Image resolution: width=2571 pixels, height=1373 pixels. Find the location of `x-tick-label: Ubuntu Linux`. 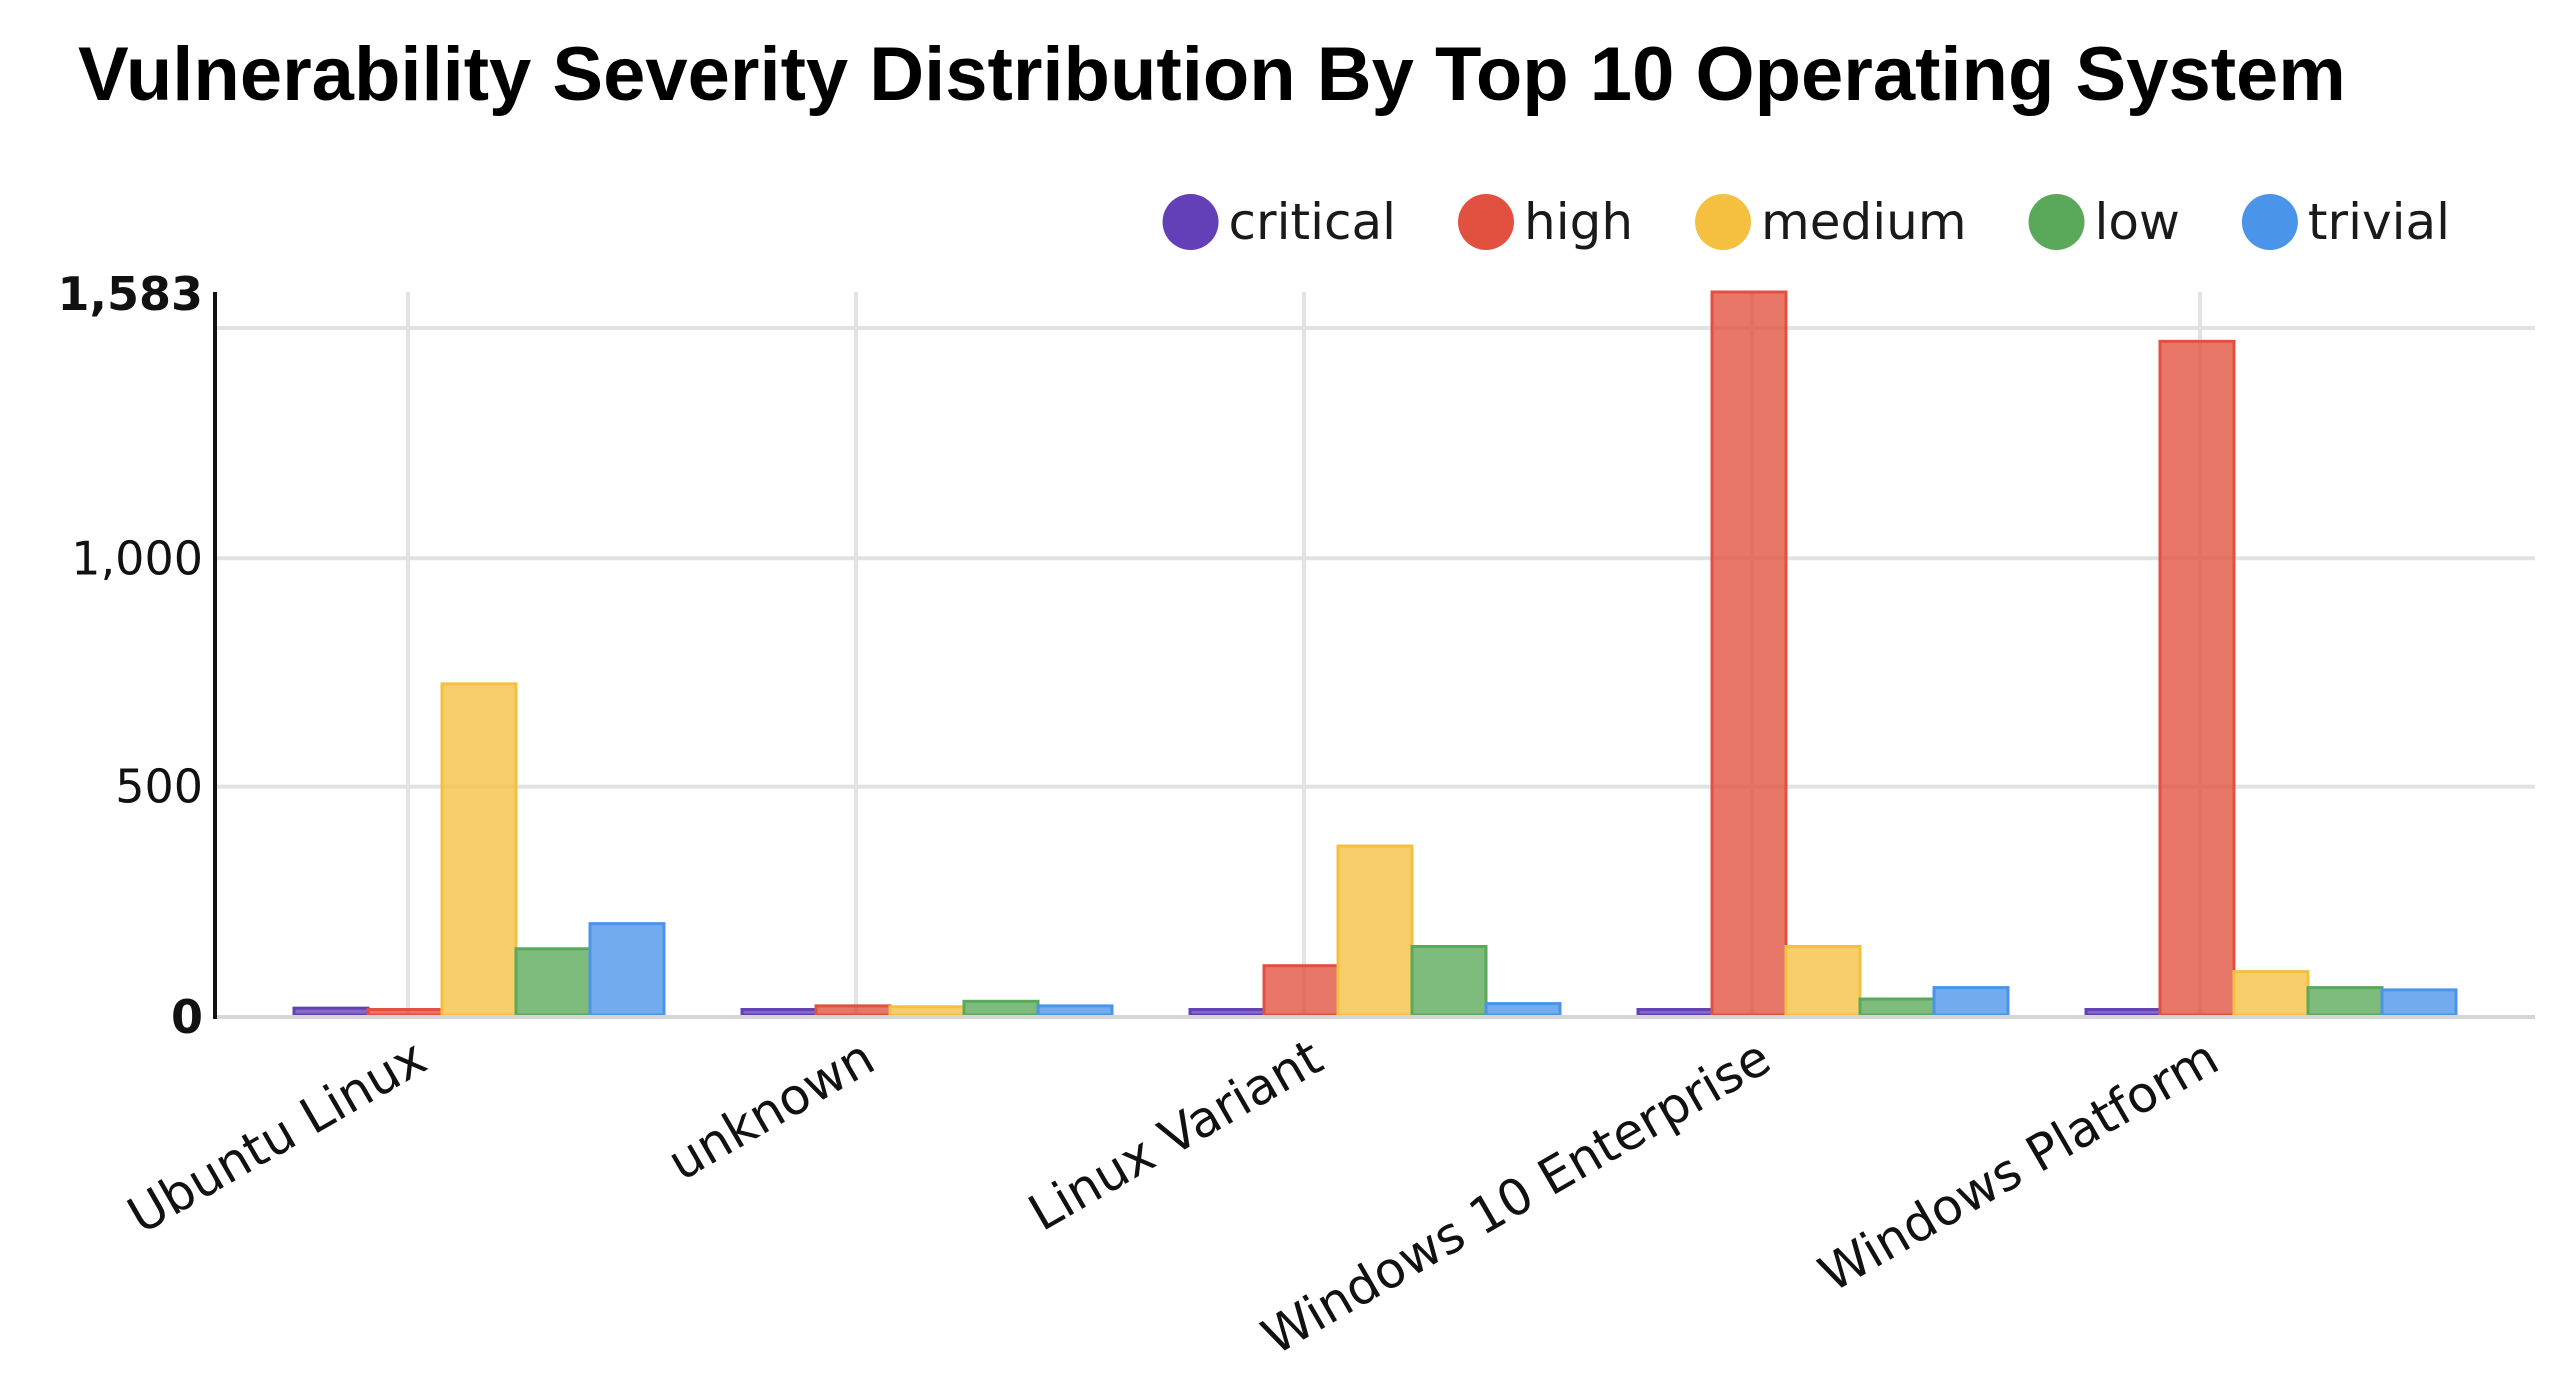

x-tick-label: Ubuntu Linux is located at coordinates (277, 1136).